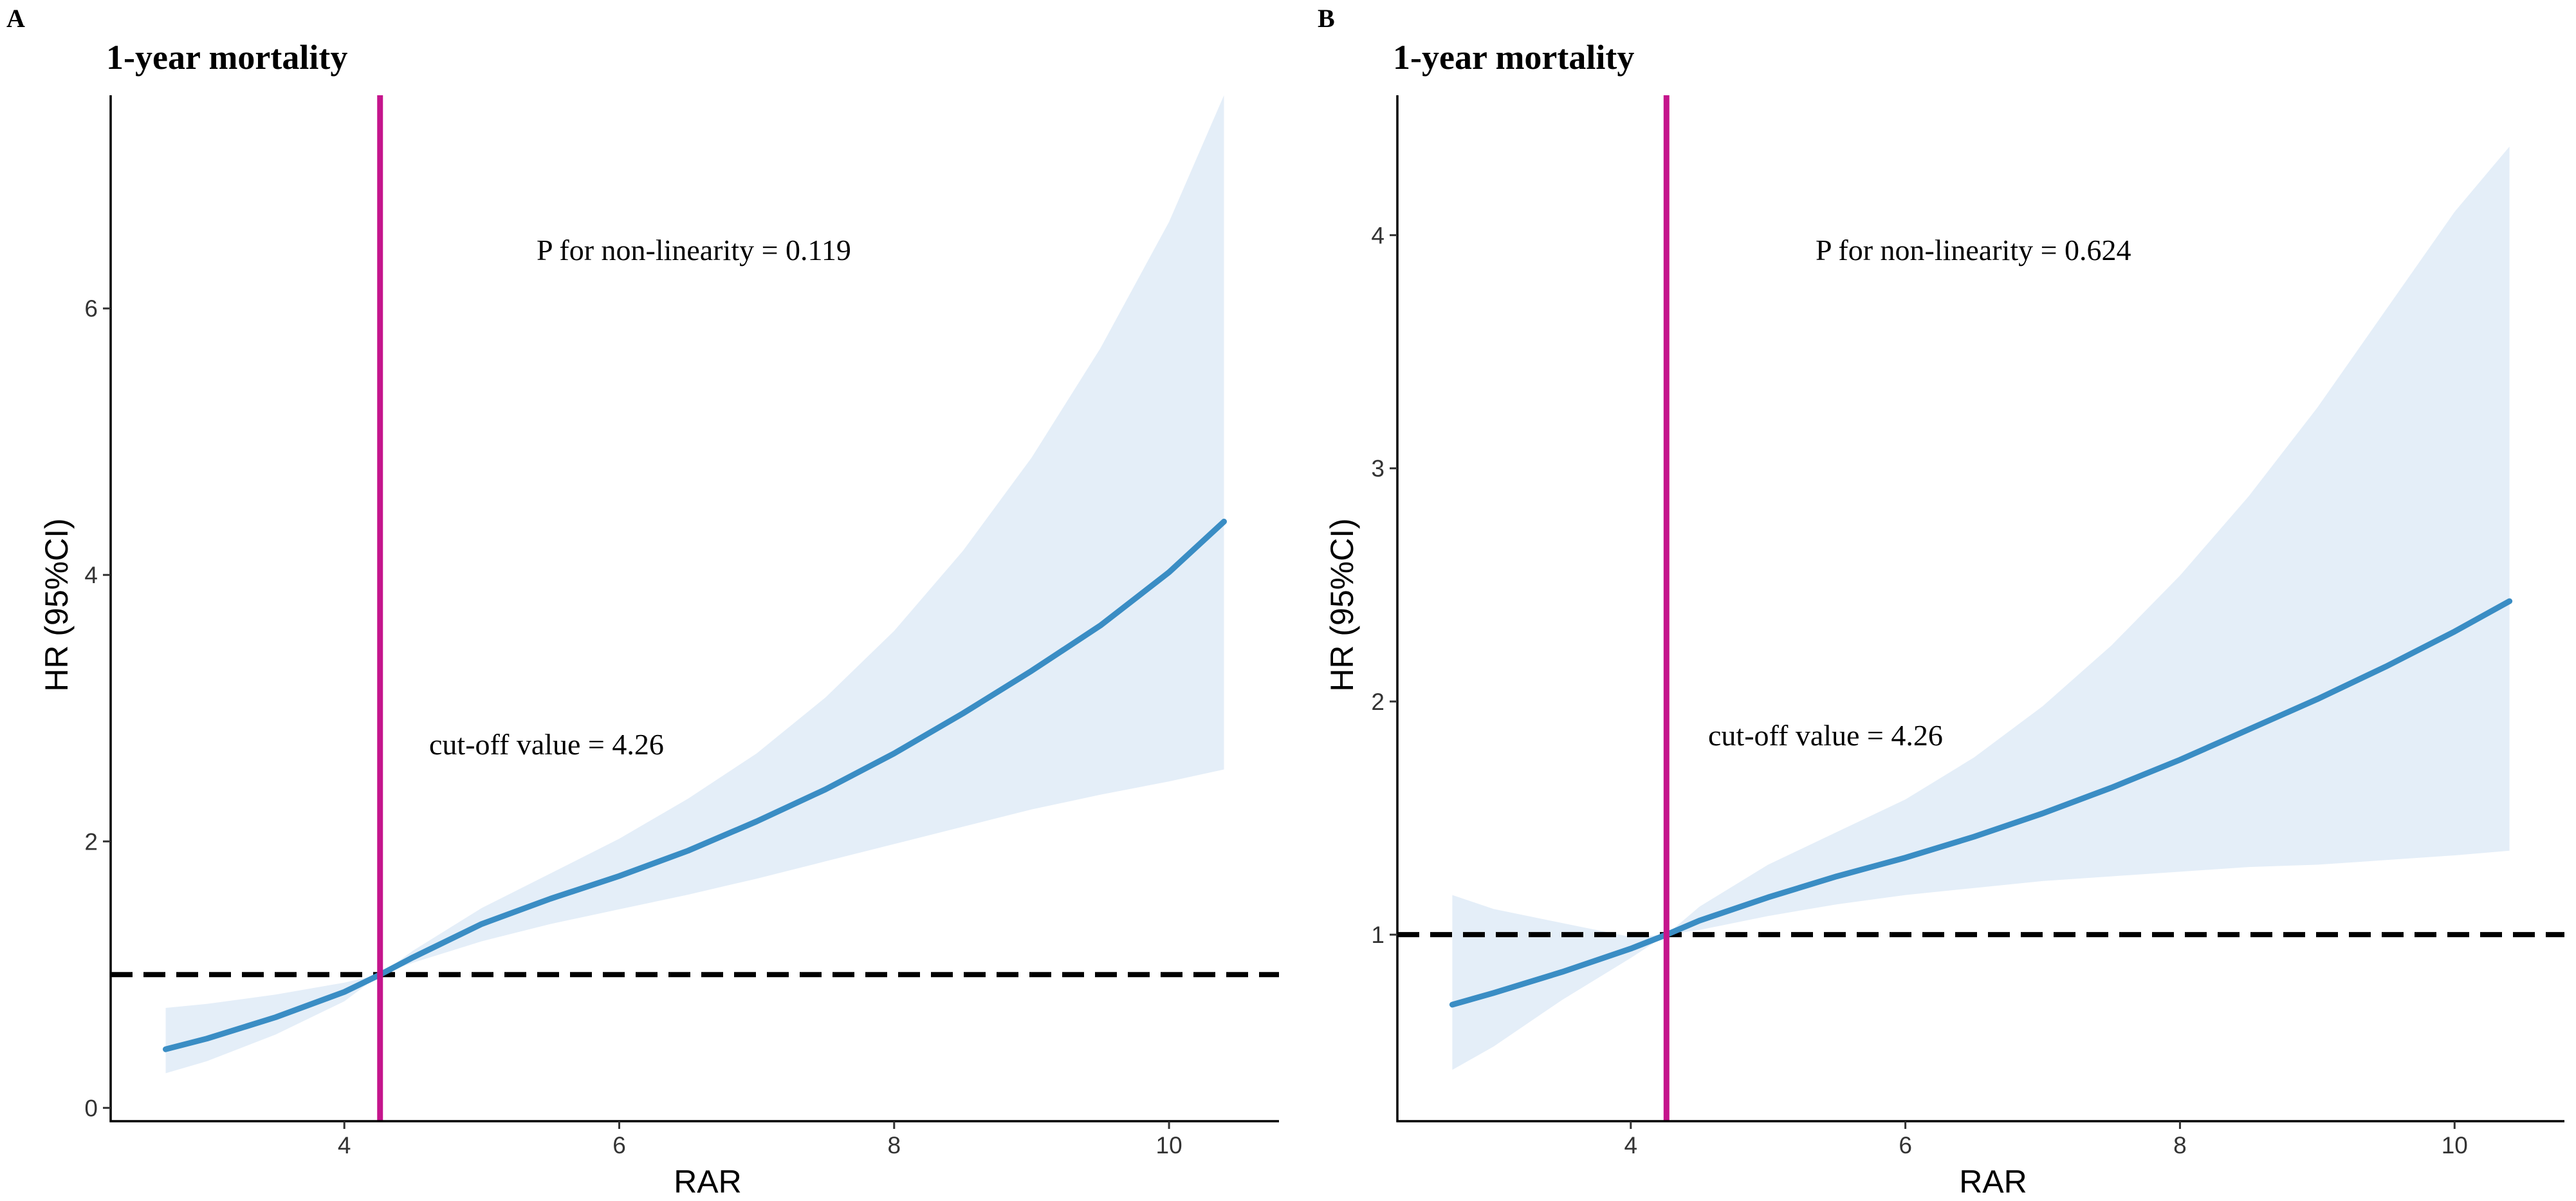 The image size is (2576, 1201). Describe the element at coordinates (1342, 605) in the screenshot. I see `panel-b-y-axis-title: HR (95%CI)` at that location.